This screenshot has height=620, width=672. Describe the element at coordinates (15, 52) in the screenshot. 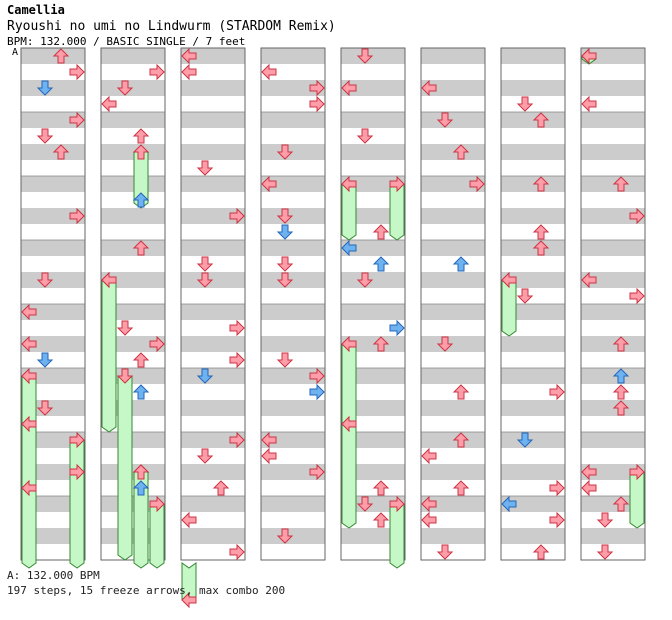

I see `bpm-marker: A` at that location.